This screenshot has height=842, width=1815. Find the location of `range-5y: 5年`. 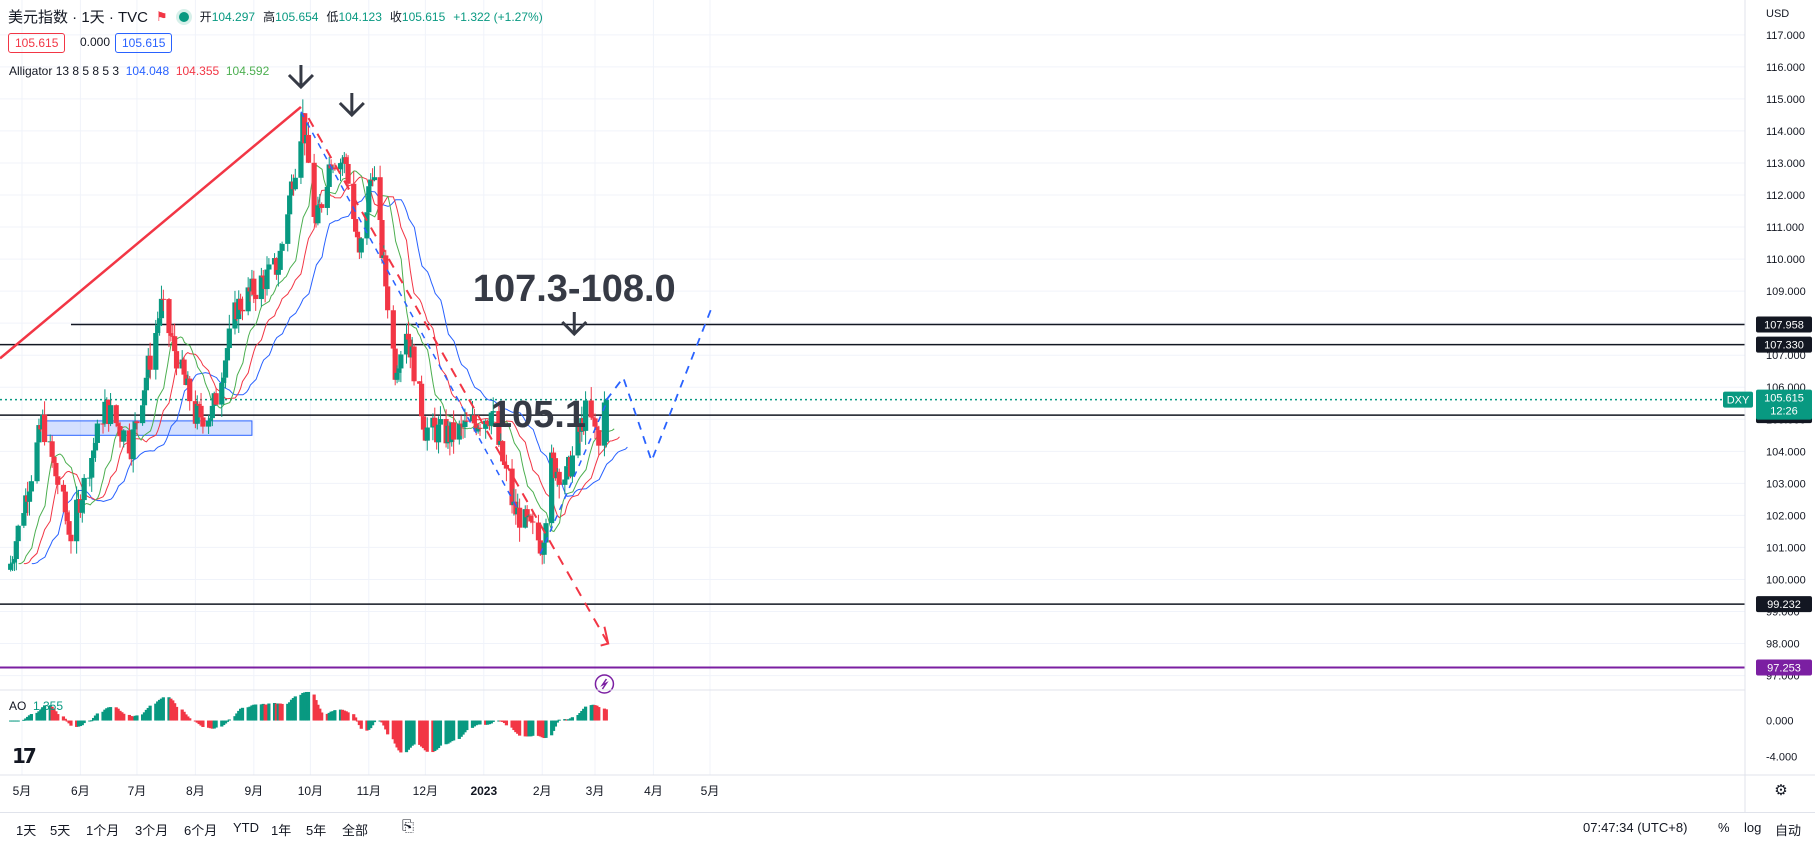

range-5y: 5年 is located at coordinates (316, 830).